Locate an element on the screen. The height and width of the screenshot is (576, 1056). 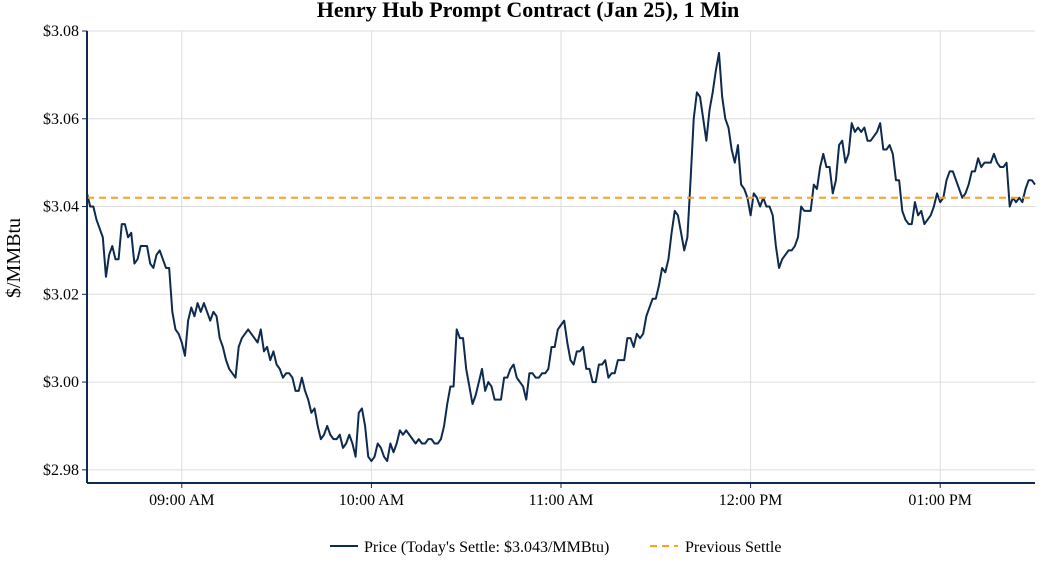
y-tick-label-5: $3.08 is located at coordinates (61, 31).